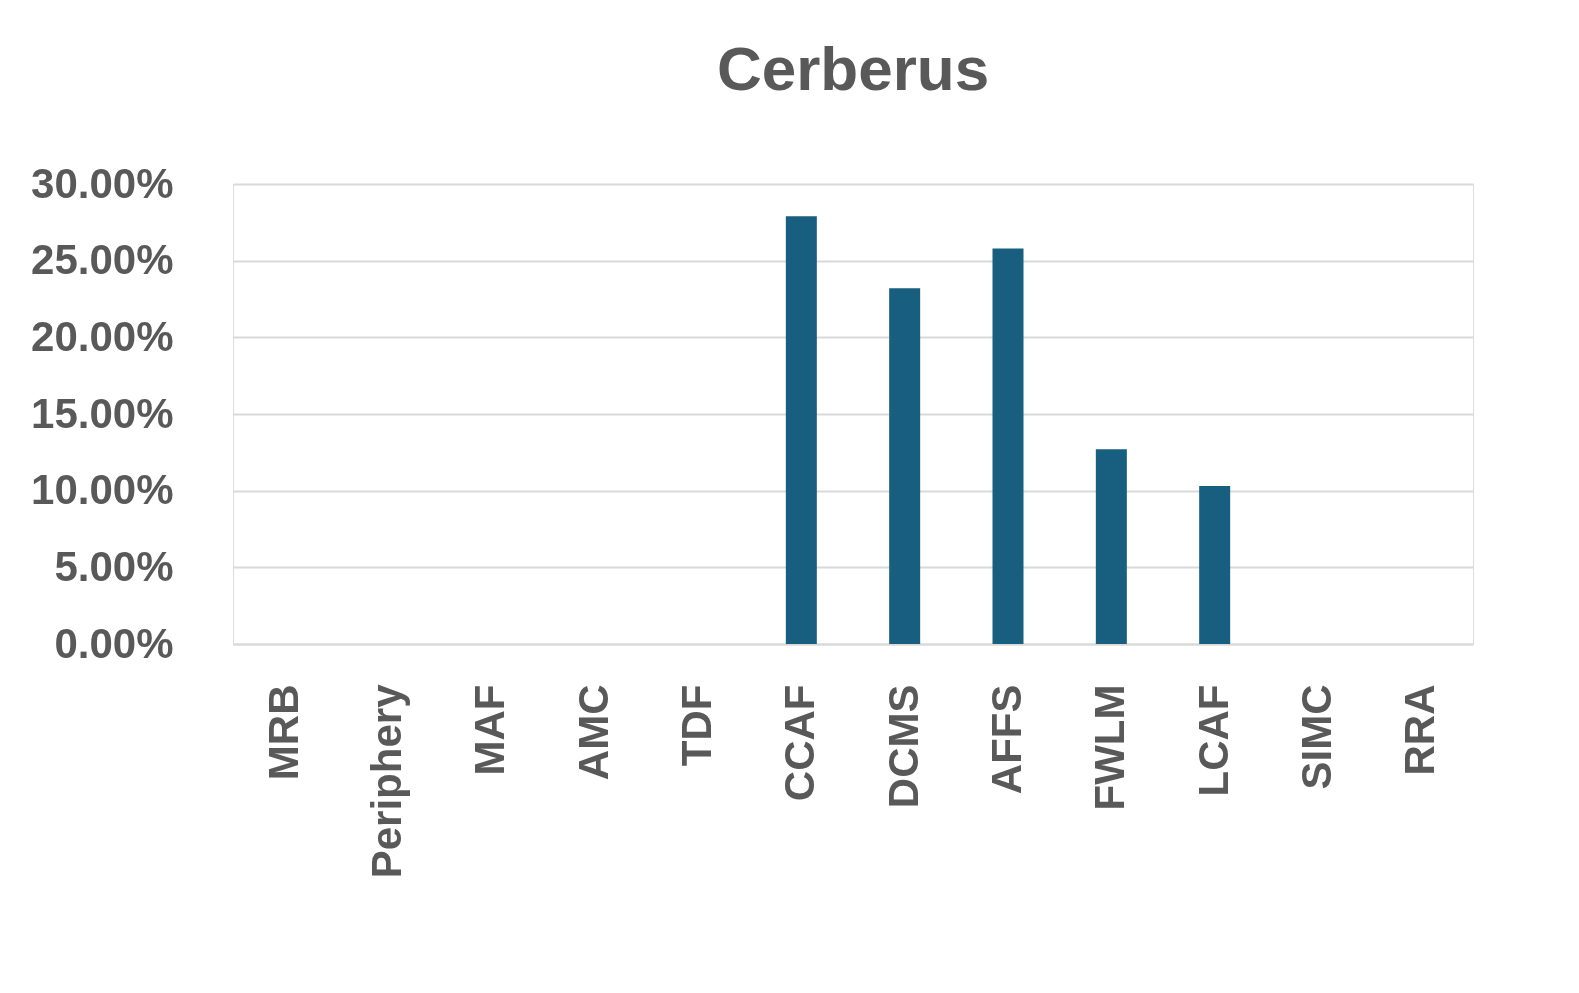 The width and height of the screenshot is (1579, 993). Describe the element at coordinates (283, 732) in the screenshot. I see `x-tick-label: MRB` at that location.